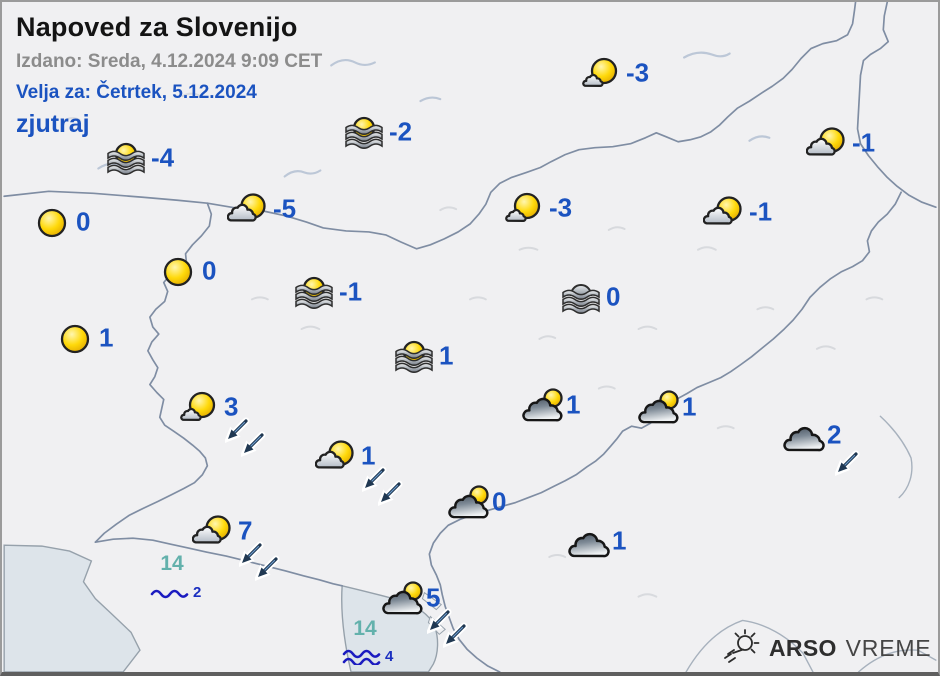 This screenshot has height=676, width=940. I want to click on temperature-label: -4, so click(163, 157).